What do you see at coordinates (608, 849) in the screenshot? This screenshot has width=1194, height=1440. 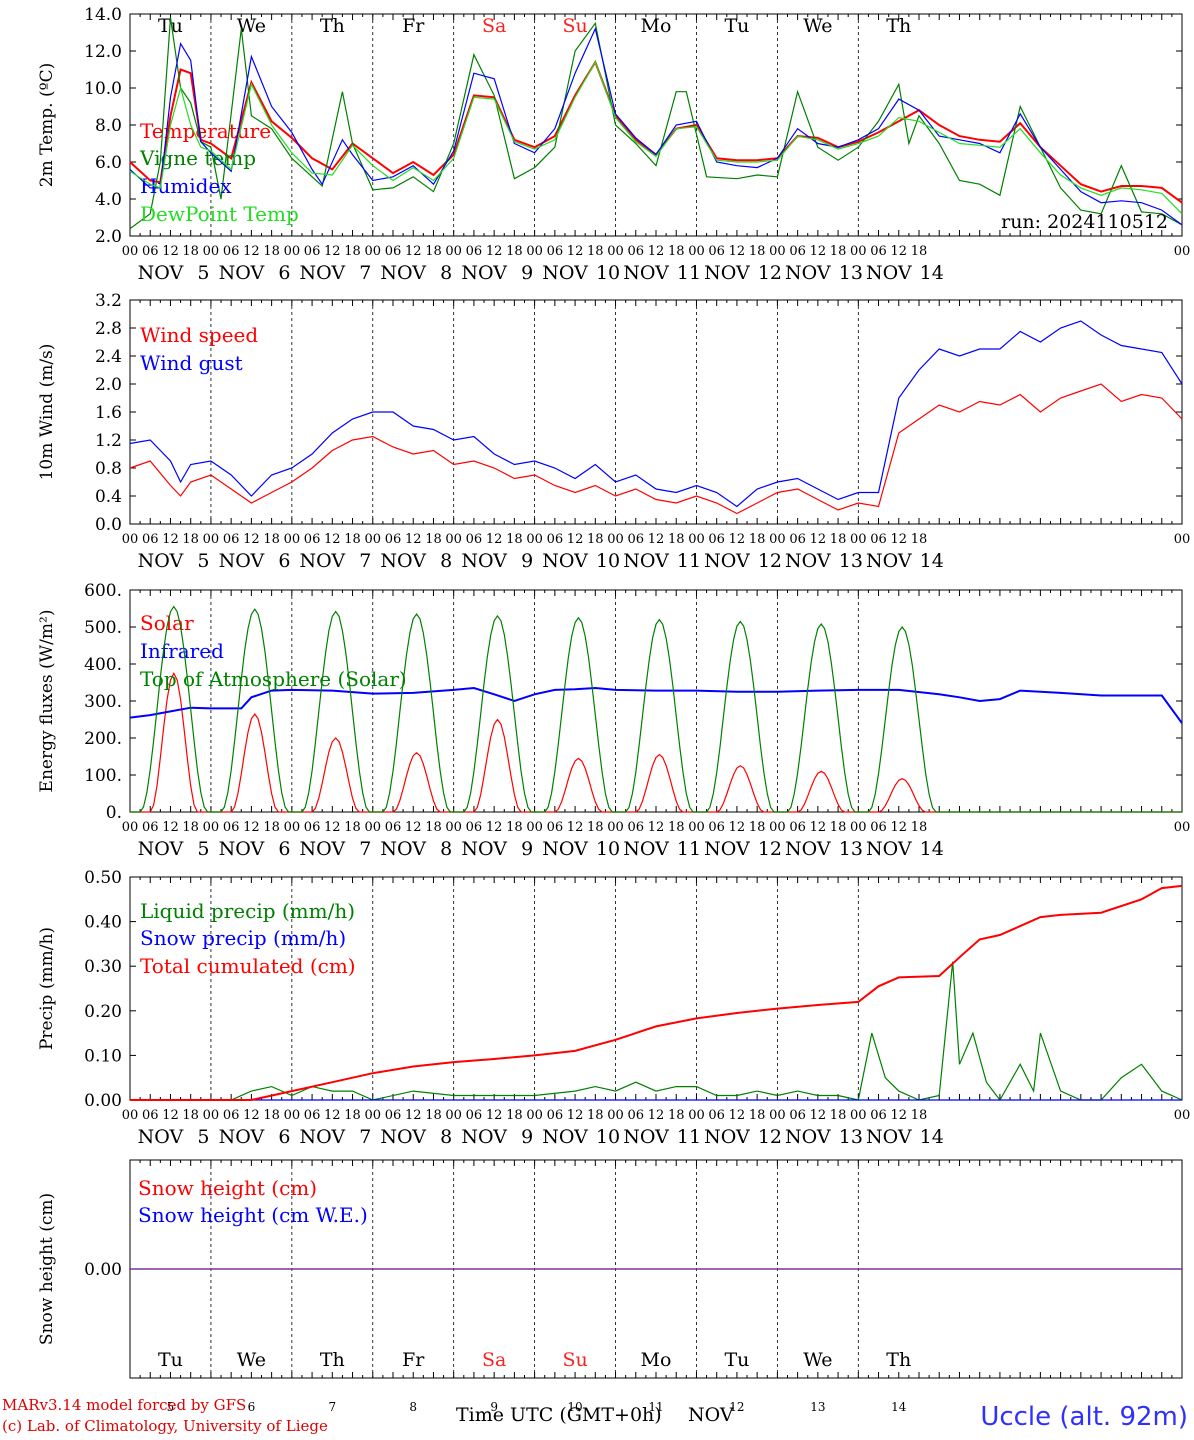 I see `x-day-label: 10` at bounding box center [608, 849].